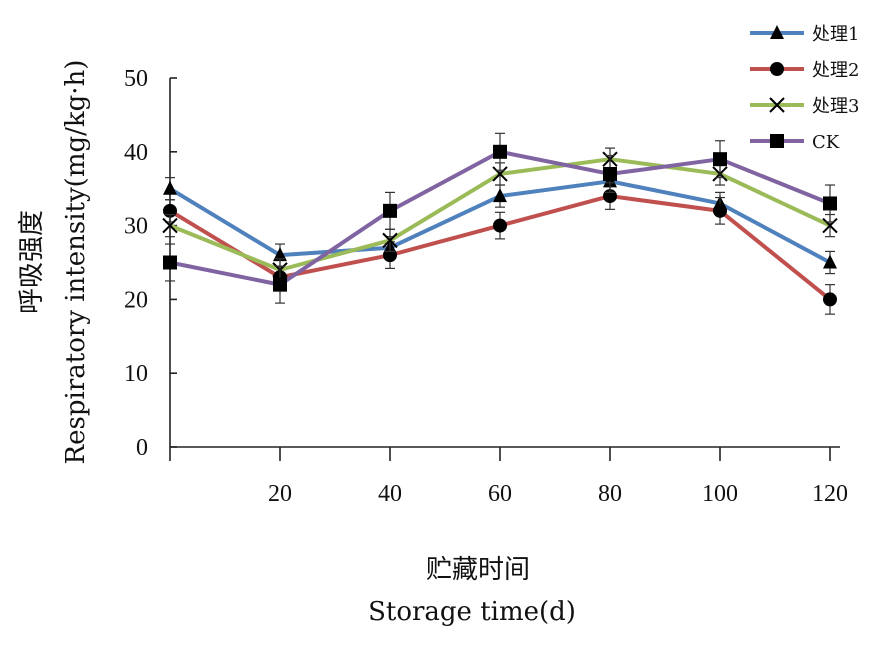  Describe the element at coordinates (795, 142) in the screenshot. I see `legend-item: CK` at that location.